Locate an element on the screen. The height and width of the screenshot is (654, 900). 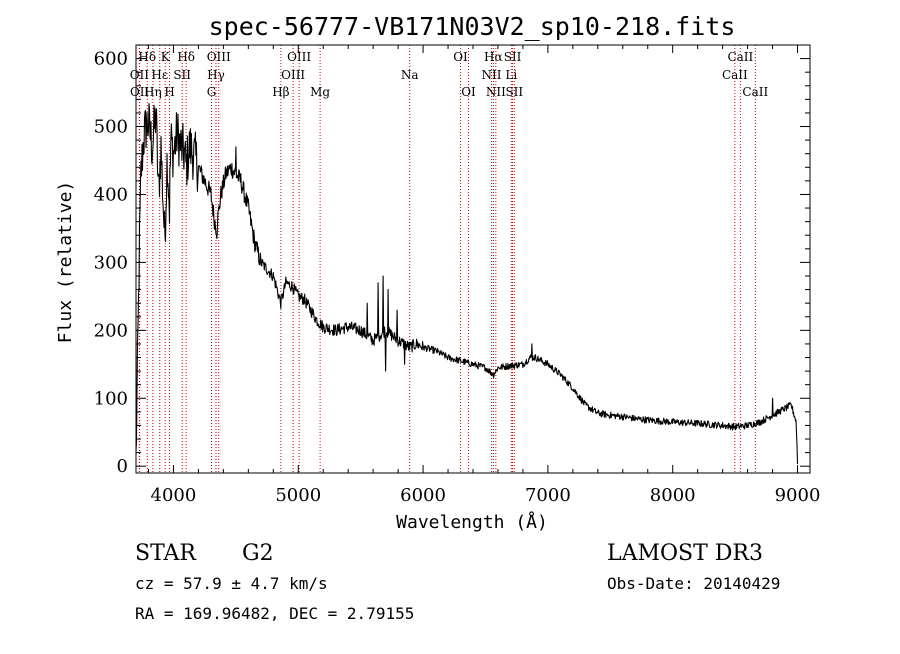
y-tick-label: 500 is located at coordinates (111, 127).